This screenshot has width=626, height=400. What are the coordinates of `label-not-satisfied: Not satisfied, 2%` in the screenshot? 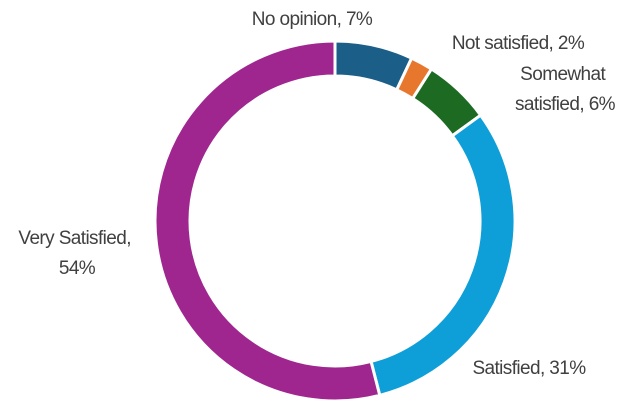 It's located at (518, 43).